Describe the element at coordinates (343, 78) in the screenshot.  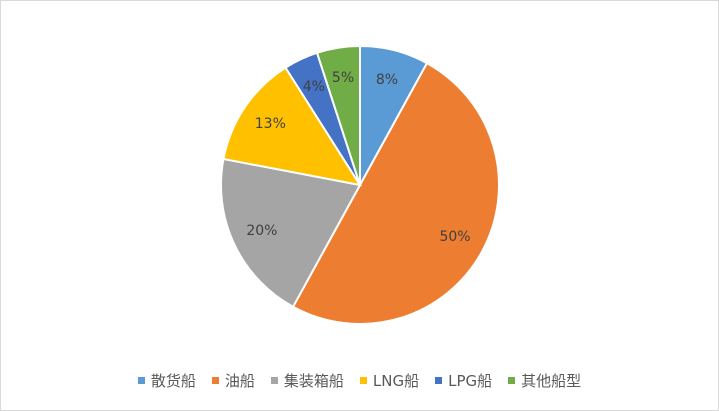
I see `data-label-5: 5%` at that location.